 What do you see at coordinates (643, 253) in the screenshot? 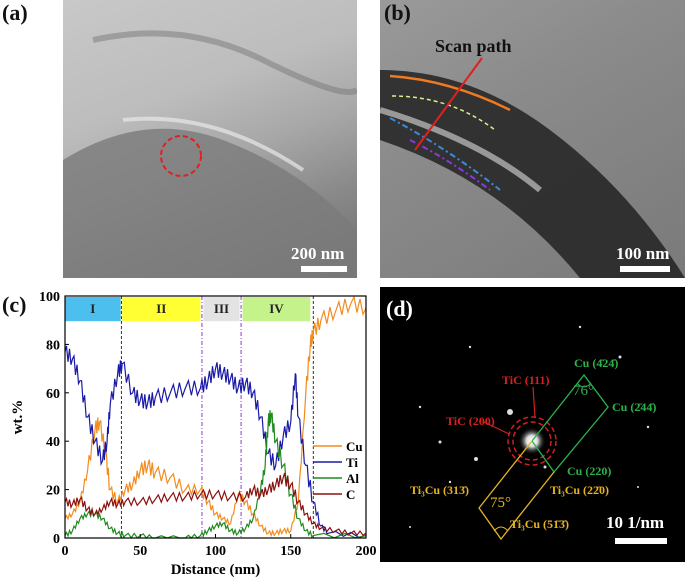
I see `scale-bar-b-label: 100 nm` at bounding box center [643, 253].